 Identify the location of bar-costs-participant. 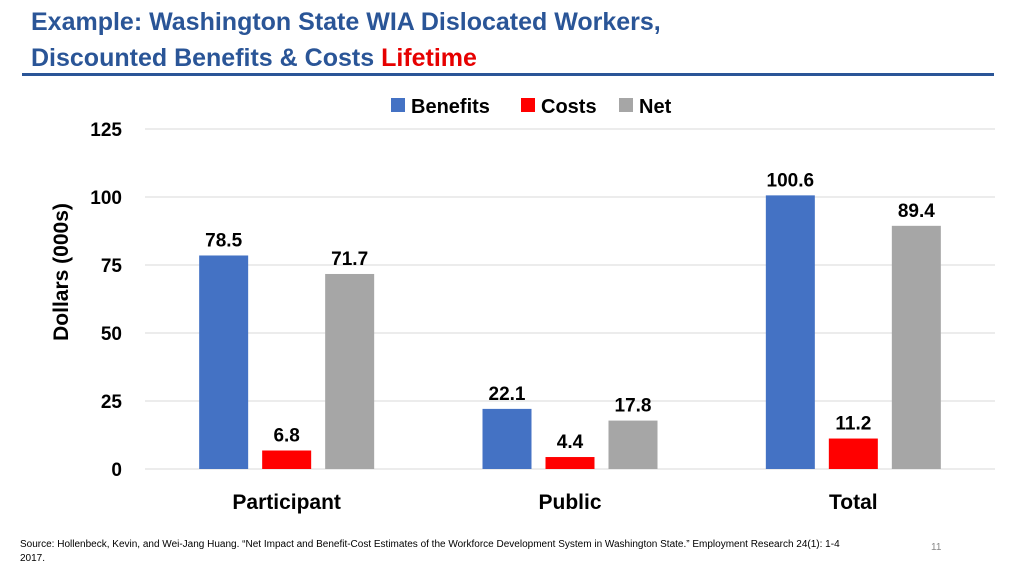
(287, 459).